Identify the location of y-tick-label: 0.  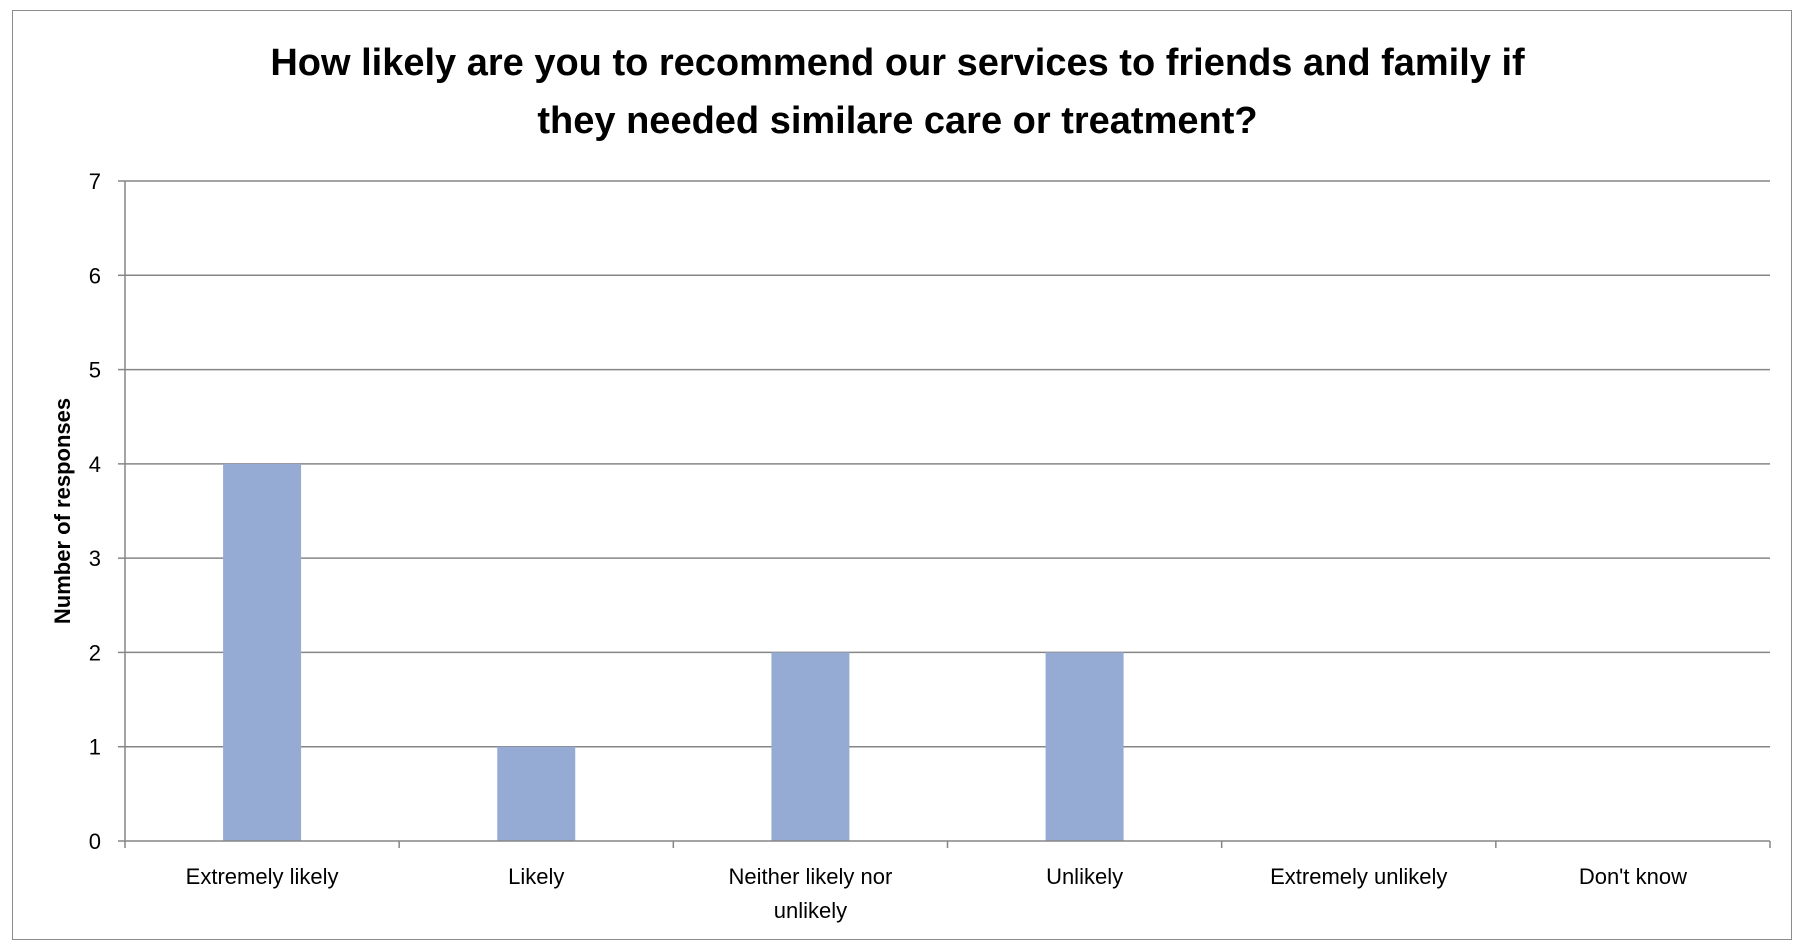
(95, 841).